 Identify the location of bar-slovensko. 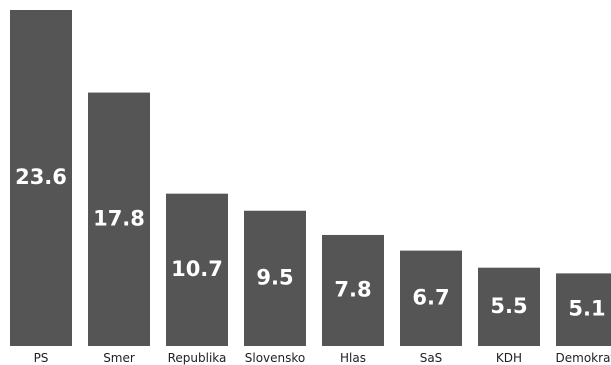
(275, 278).